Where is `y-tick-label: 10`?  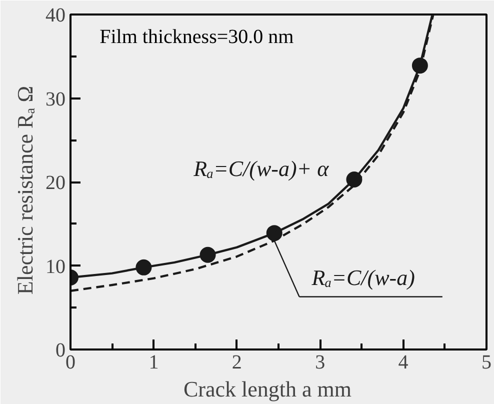 y-tick-label: 10 is located at coordinates (56, 267).